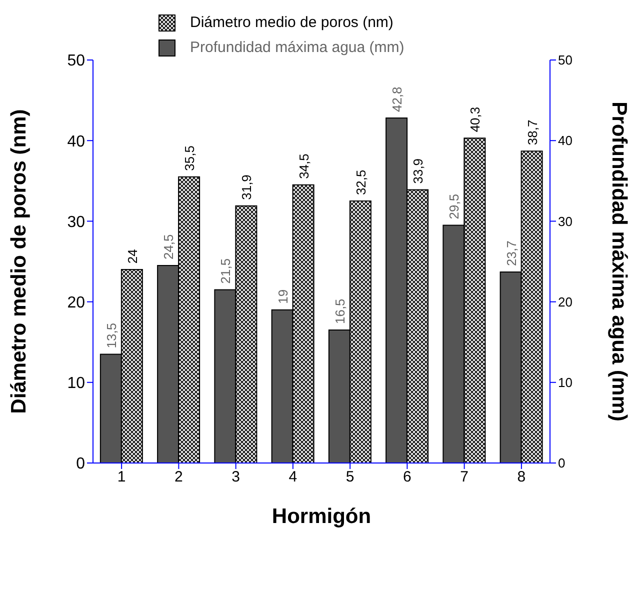 This screenshot has height=589, width=638. Describe the element at coordinates (132, 256) in the screenshot. I see `data-label: 24` at that location.